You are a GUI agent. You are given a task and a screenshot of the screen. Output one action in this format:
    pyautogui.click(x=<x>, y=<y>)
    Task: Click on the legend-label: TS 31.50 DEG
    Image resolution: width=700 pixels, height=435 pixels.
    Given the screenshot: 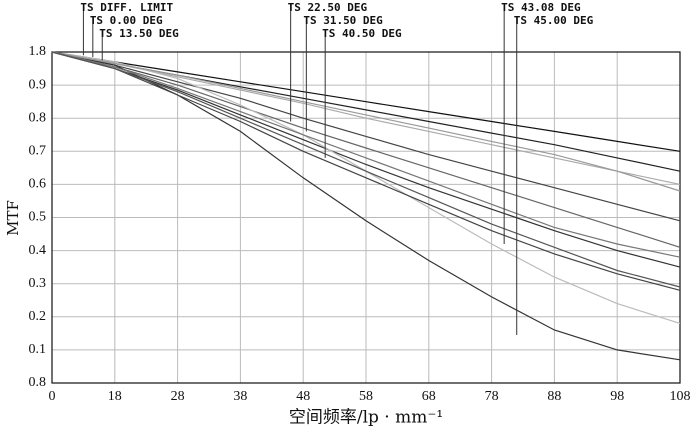 What is the action you would take?
    pyautogui.click(x=343, y=20)
    